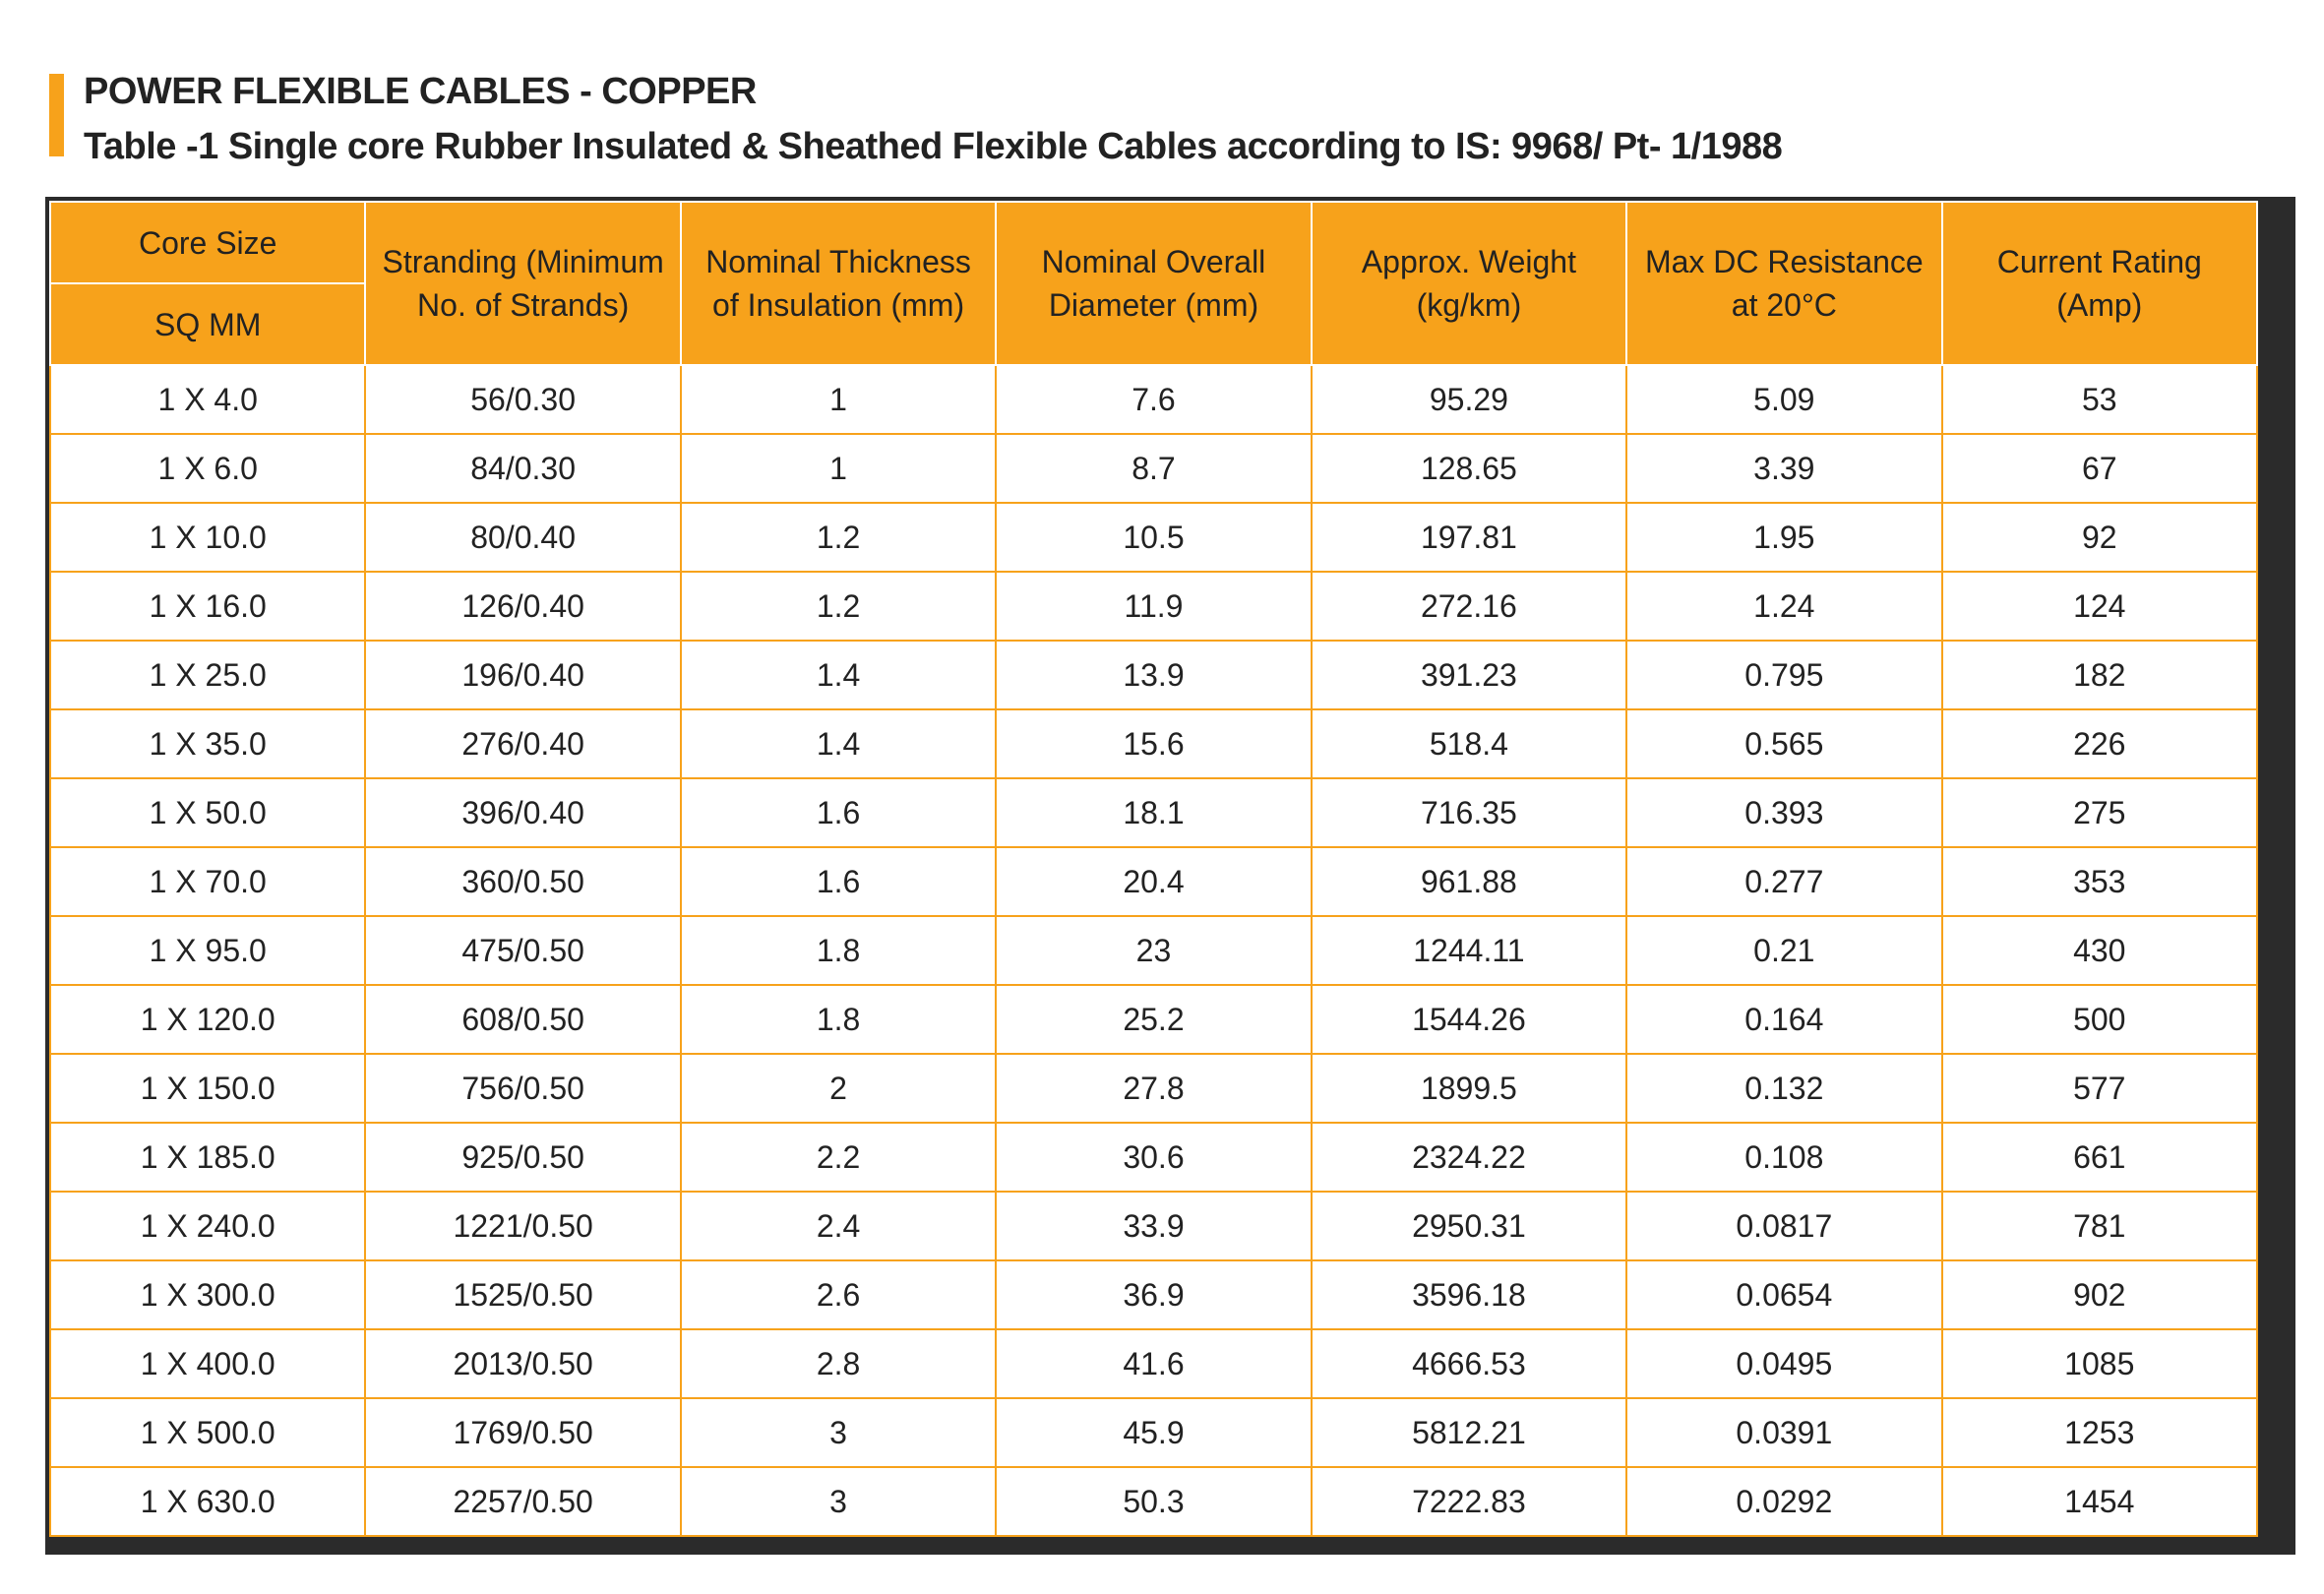  I want to click on header-line: No. of Strands), so click(523, 305).